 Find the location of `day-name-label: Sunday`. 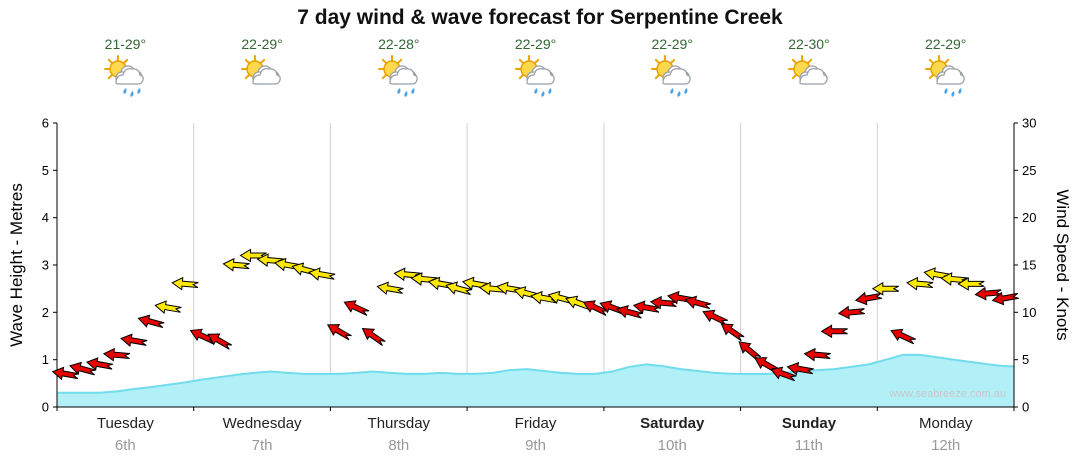

day-name-label: Sunday is located at coordinates (809, 423).